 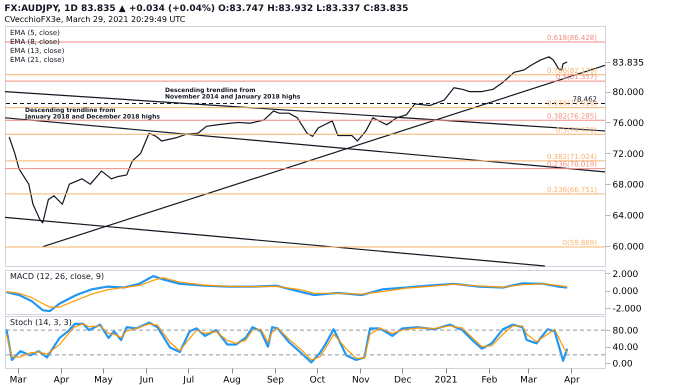 What do you see at coordinates (57, 276) in the screenshot?
I see `chart-title: MACD (12, 26, close, 9)` at bounding box center [57, 276].